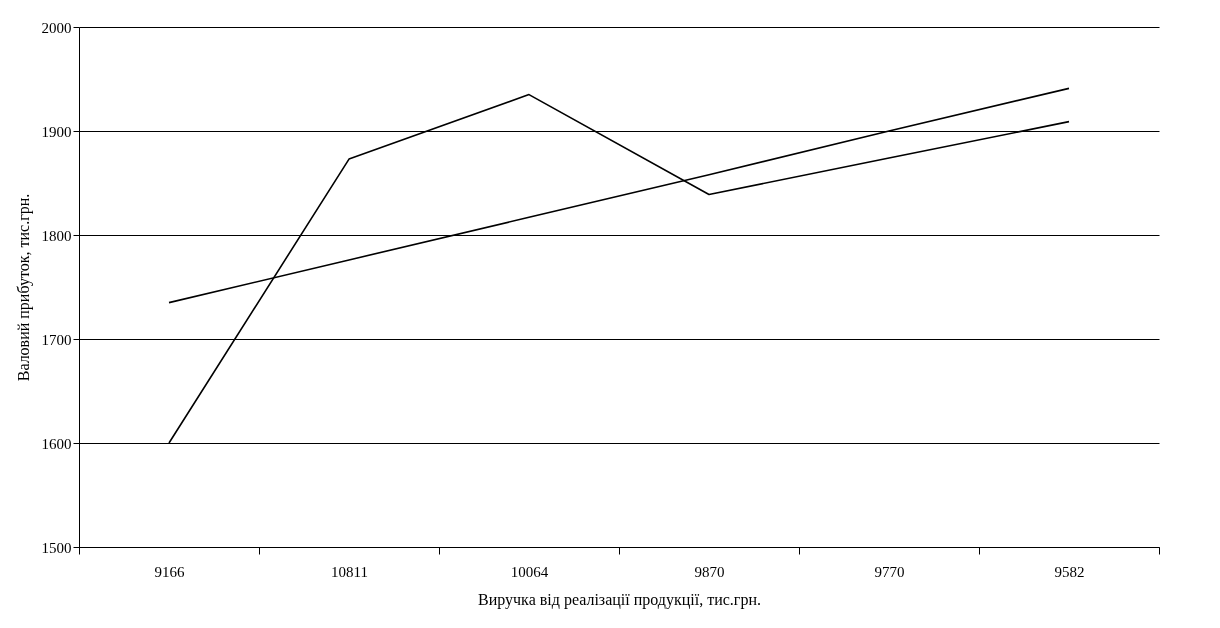 This screenshot has height=628, width=1220. What do you see at coordinates (56, 547) in the screenshot?
I see `y-tick-label: 1500` at bounding box center [56, 547].